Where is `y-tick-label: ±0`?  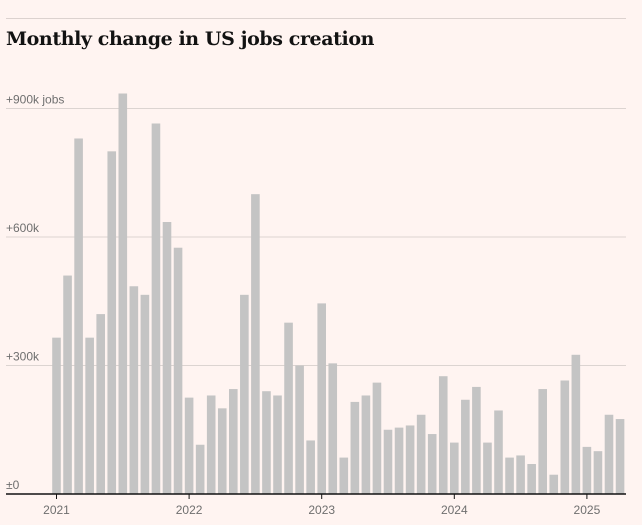
y-tick-label: ±0 is located at coordinates (13, 485).